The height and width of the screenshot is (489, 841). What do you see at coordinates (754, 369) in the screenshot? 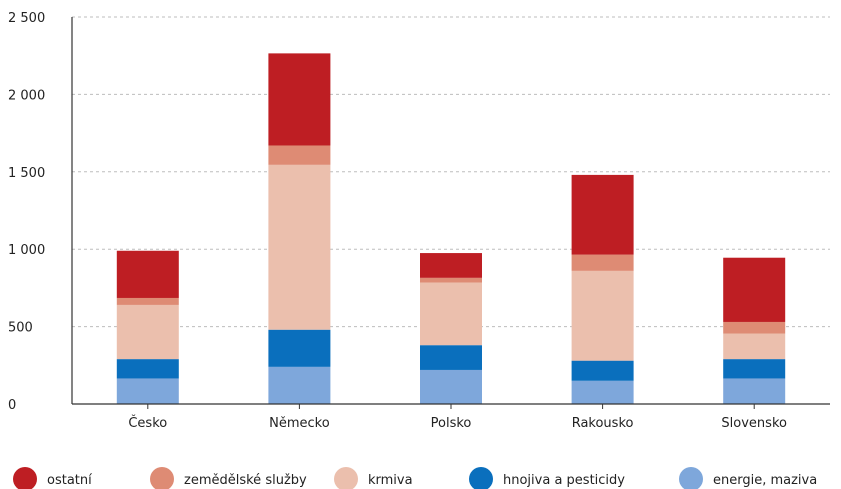
I see `bar-slovensko-hnojiva-a-pesticidy` at bounding box center [754, 369].